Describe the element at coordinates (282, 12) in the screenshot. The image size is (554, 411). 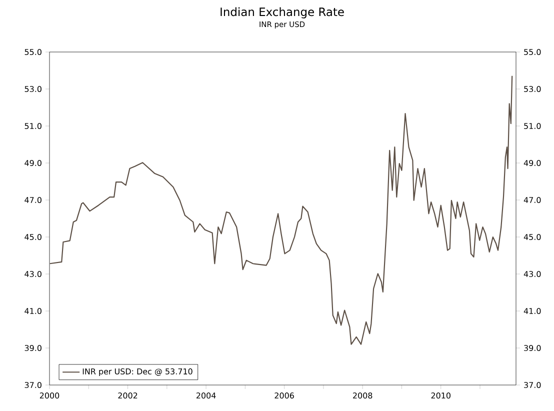
I see `chart-title: Indian Exchange Rate` at that location.